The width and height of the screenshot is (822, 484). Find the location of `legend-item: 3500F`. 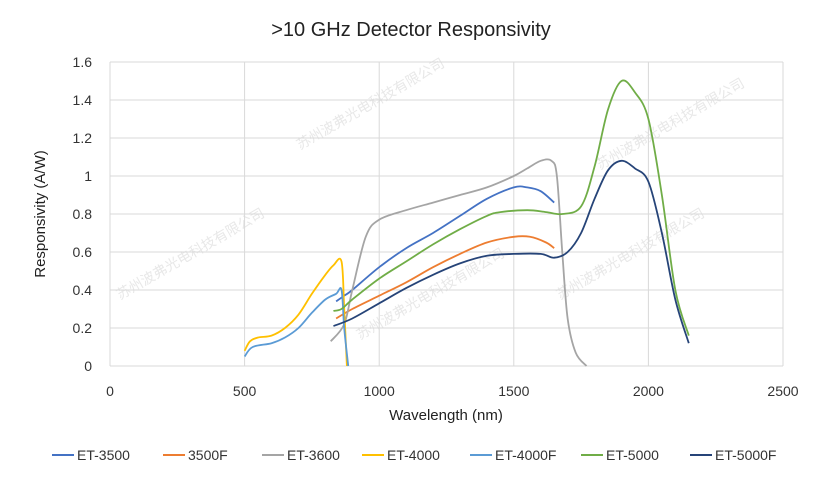

legend-item: 3500F is located at coordinates (195, 455).